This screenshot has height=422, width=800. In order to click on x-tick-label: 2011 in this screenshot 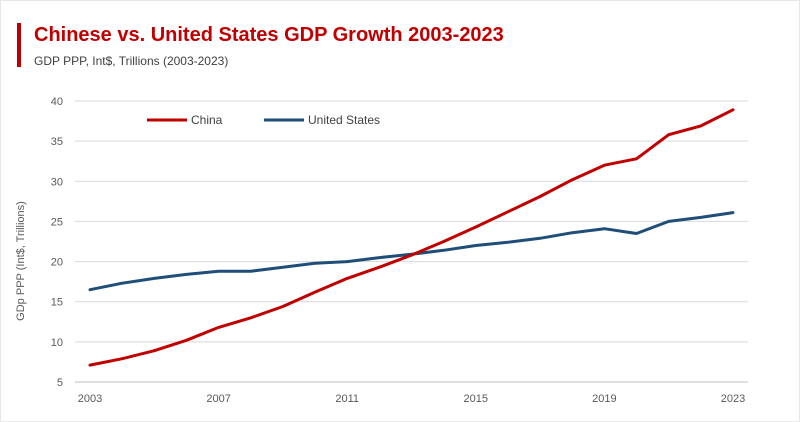, I will do `click(347, 399)`.